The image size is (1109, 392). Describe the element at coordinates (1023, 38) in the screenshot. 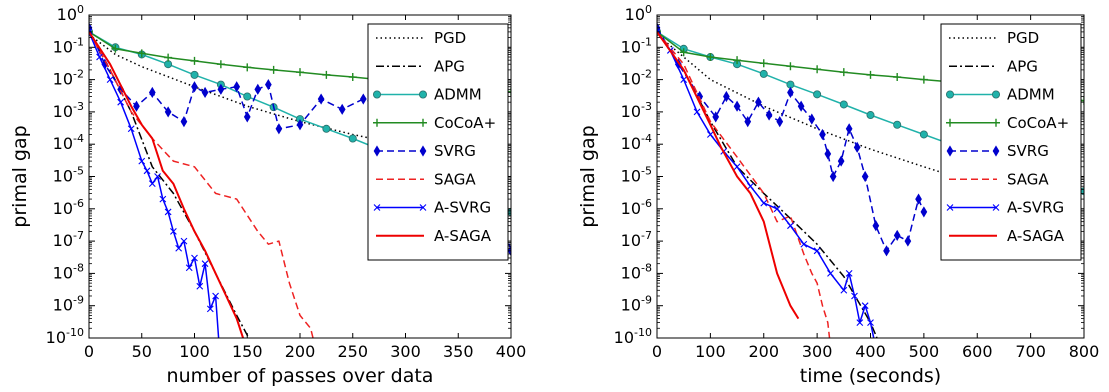

I see `legend-label-PGD: PGD` at that location.